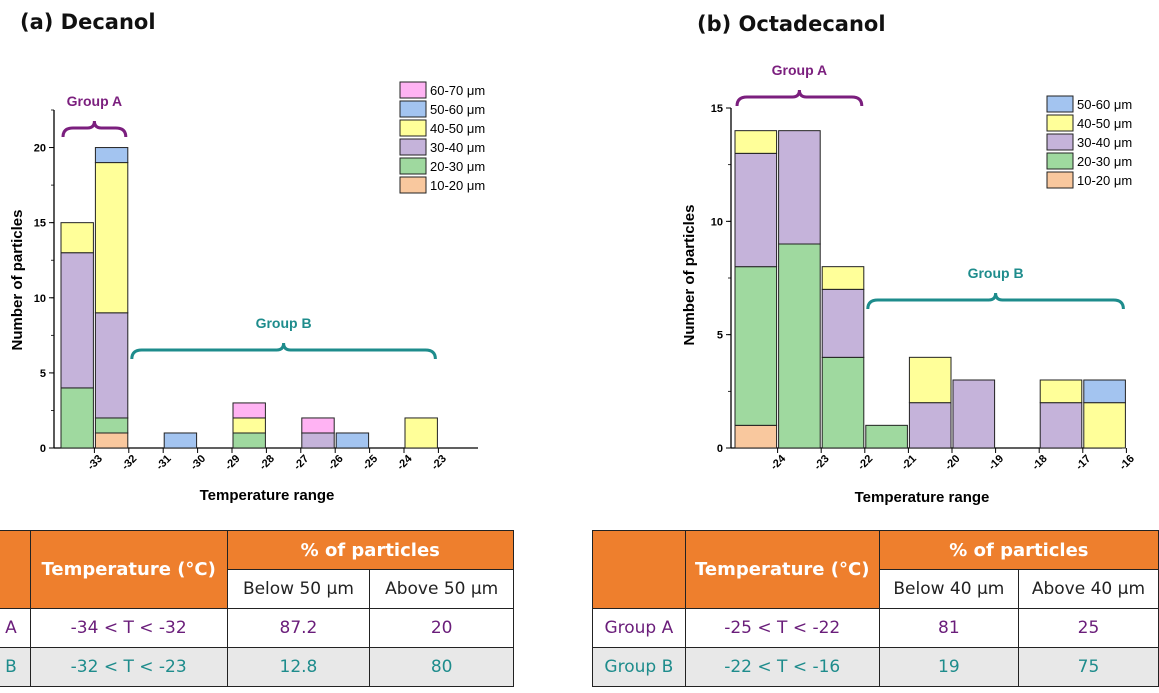 The width and height of the screenshot is (1159, 693). I want to click on x-tick-label: -29, so click(233, 463).